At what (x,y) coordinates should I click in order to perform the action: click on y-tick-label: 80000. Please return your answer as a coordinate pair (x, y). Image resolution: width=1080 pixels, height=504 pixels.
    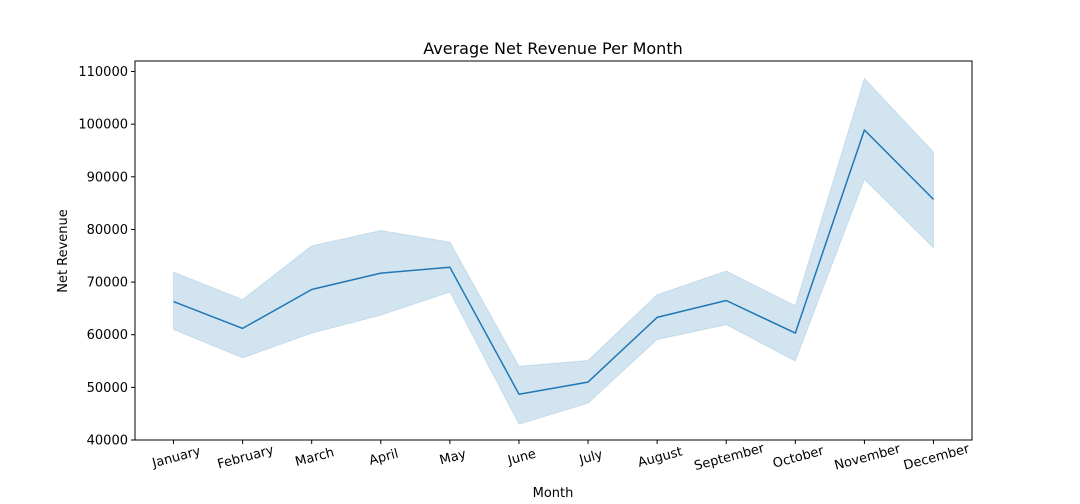
    Looking at the image, I should click on (107, 230).